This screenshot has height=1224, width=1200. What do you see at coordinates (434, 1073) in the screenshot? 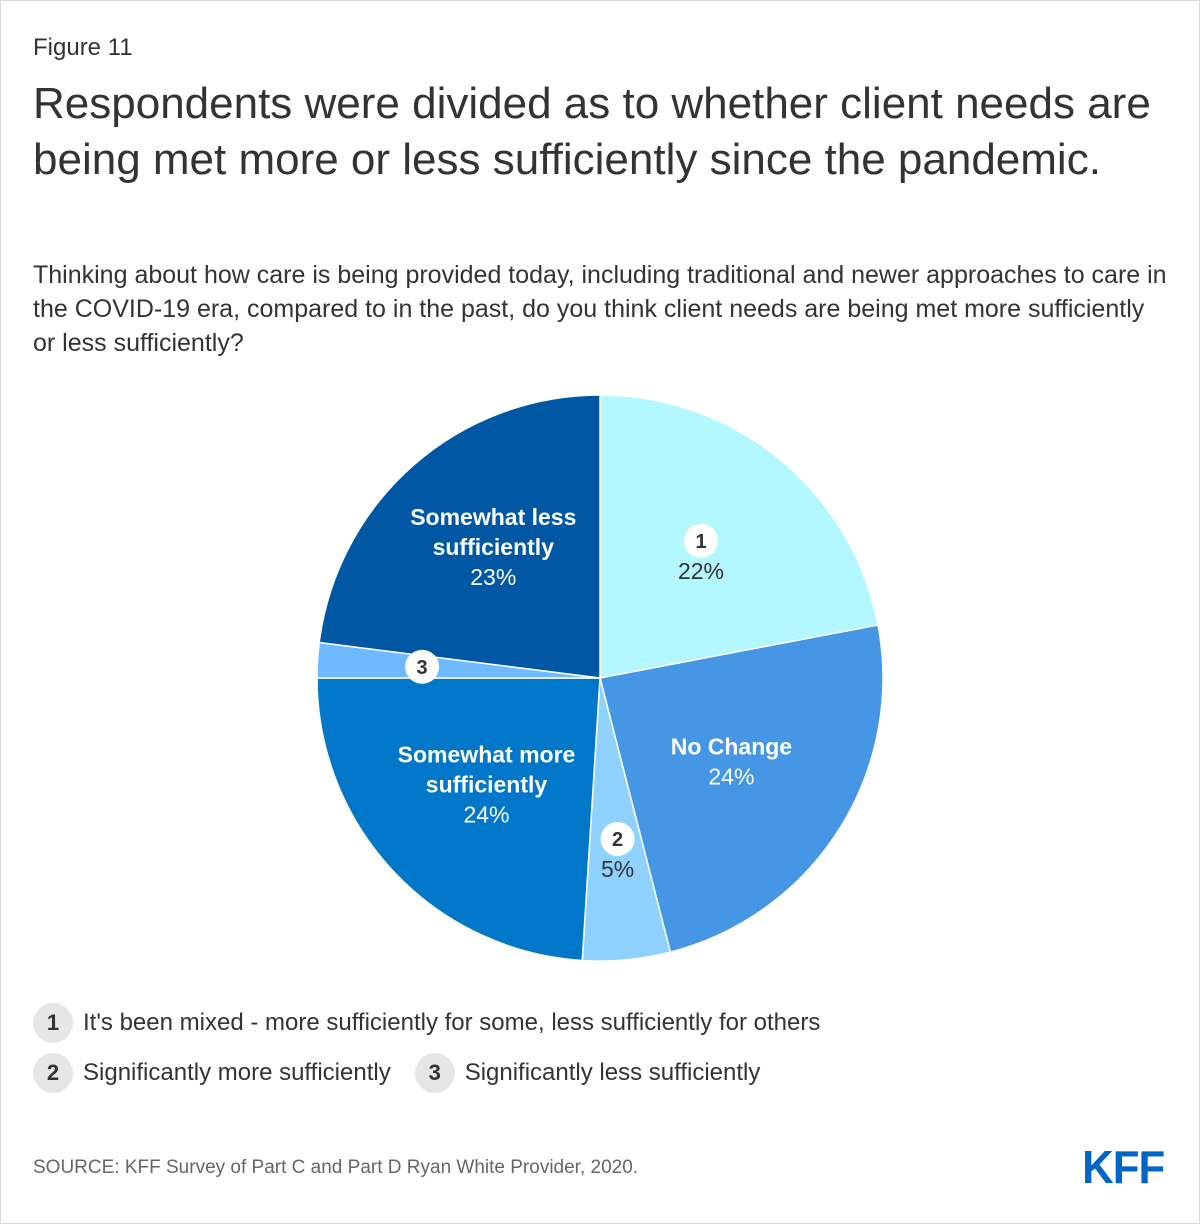
I see `legend-badge-3: 3` at bounding box center [434, 1073].